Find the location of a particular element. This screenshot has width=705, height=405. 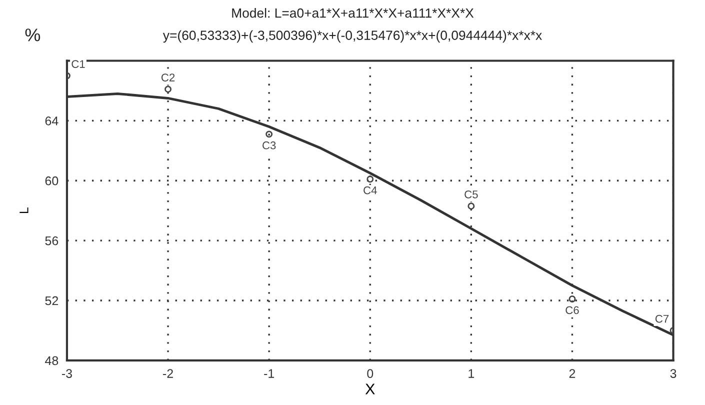

x-tick-label: -3 is located at coordinates (67, 373).